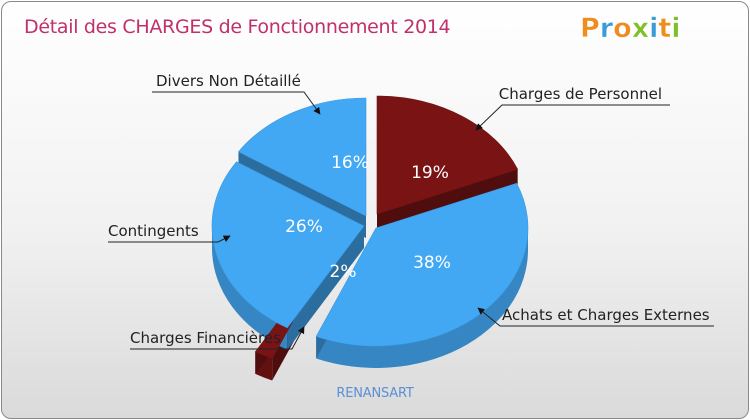 The width and height of the screenshot is (750, 420). I want to click on pie-slice-label: Divers Non Détaillé, so click(228, 81).